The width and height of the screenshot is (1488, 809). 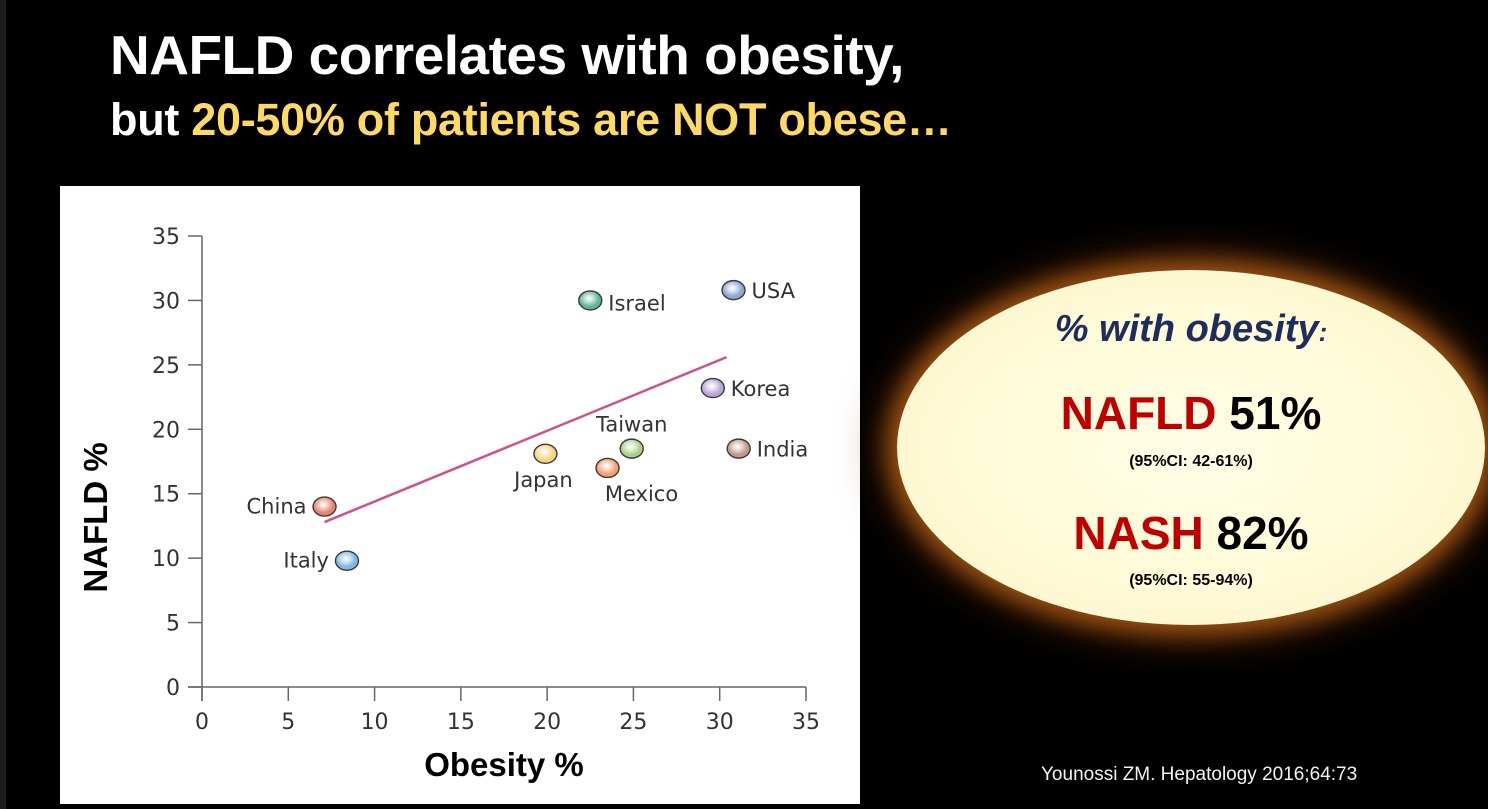 I want to click on left-edge-strip, so click(x=3, y=404).